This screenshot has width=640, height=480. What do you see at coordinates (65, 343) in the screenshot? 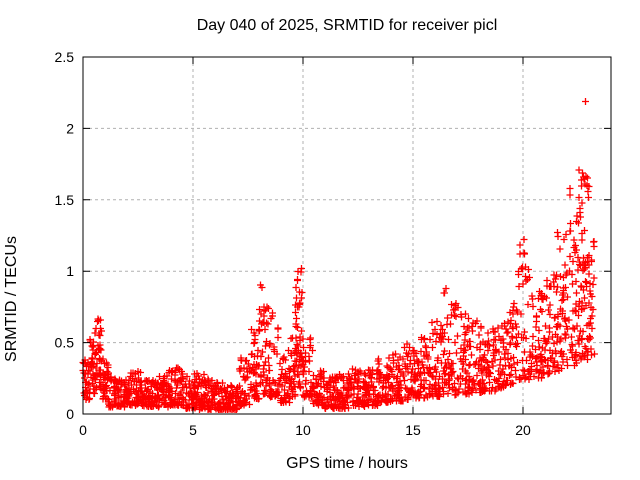
I see `y-tick-label: 0.5` at bounding box center [65, 343].